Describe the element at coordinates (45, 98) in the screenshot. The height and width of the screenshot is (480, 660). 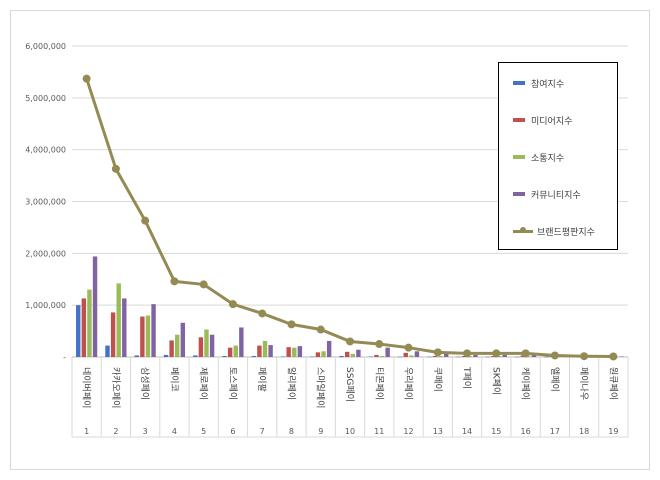
I see `y-tick-label: 5,000,000` at that location.